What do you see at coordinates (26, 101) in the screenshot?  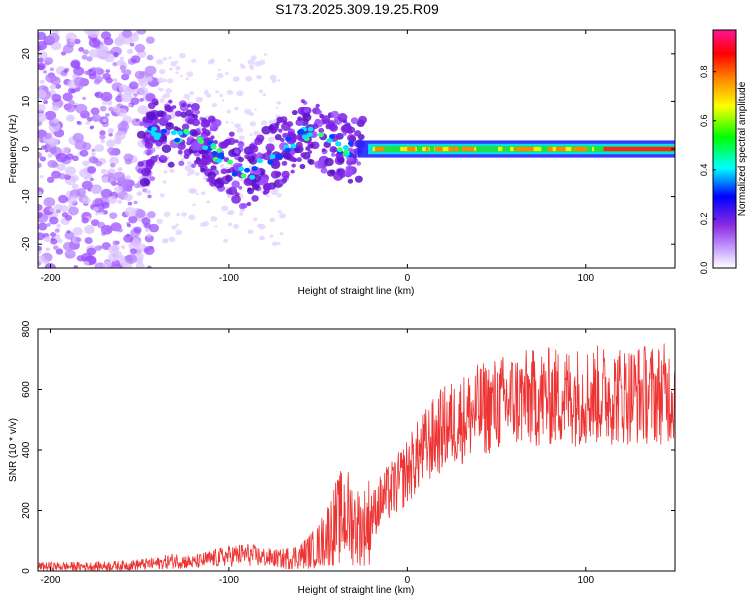 I see `top-y-tick-label: 10` at bounding box center [26, 101].